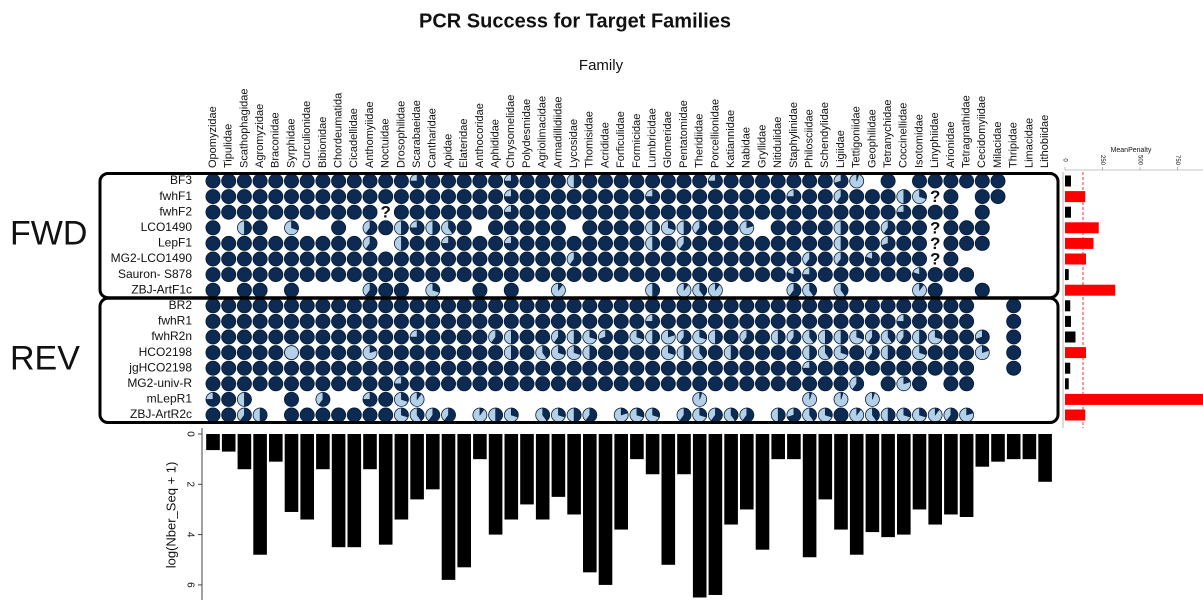  I want to click on family-label: Chrysomelidae, so click(511, 131).